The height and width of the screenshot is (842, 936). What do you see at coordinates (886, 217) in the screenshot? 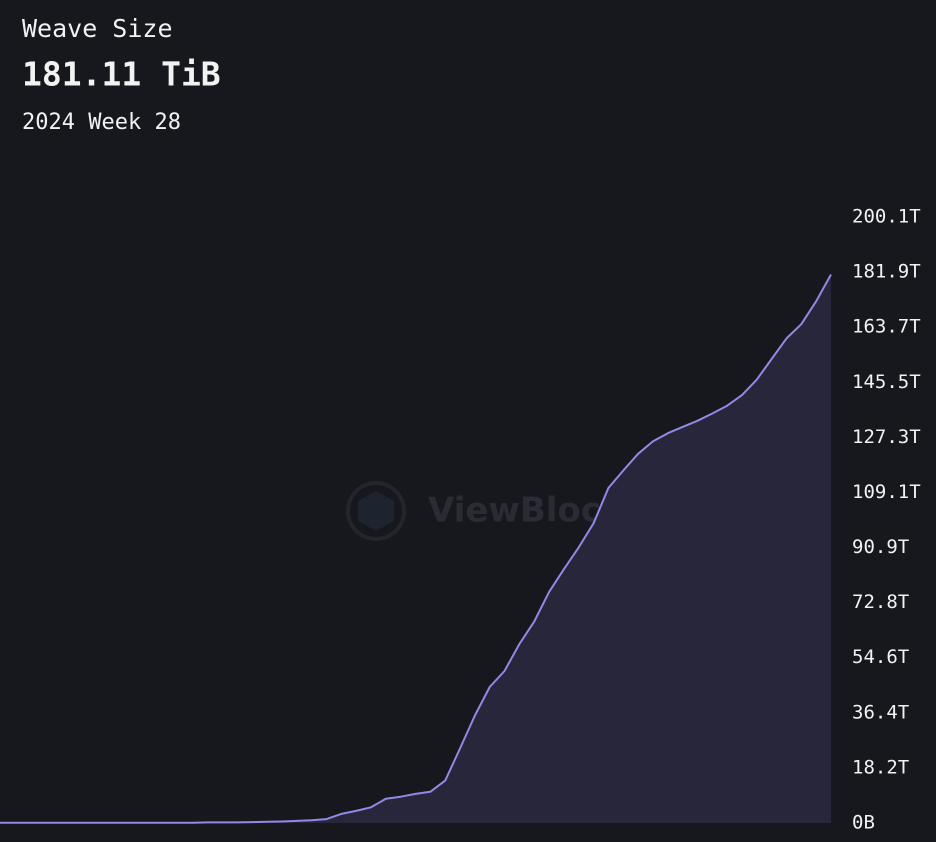
I see `y-tick-label: 200.1T` at bounding box center [886, 217].